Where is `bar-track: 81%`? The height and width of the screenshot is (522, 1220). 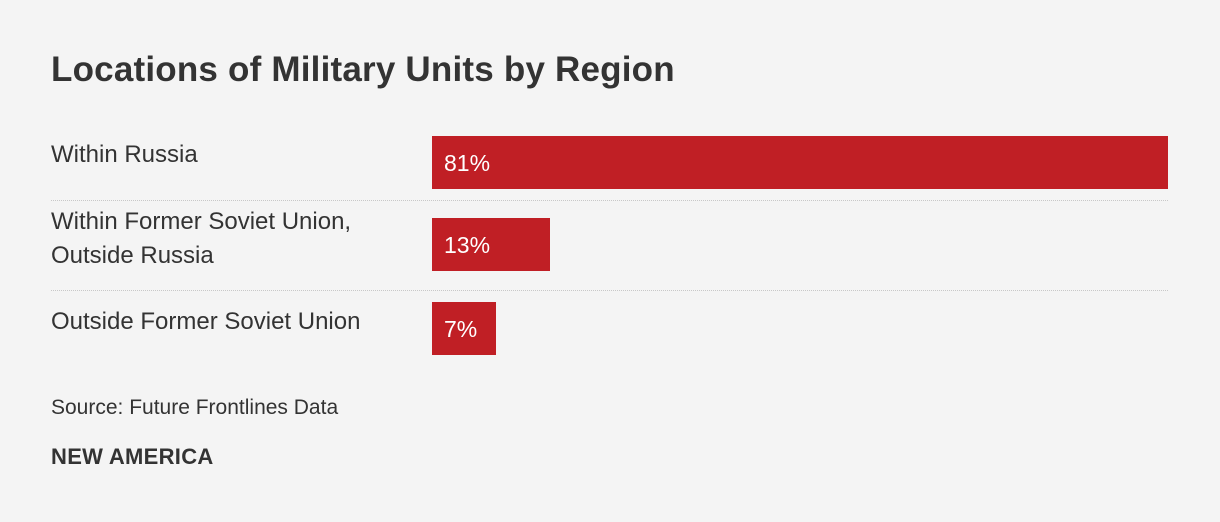
bar-track: 81% is located at coordinates (800, 162).